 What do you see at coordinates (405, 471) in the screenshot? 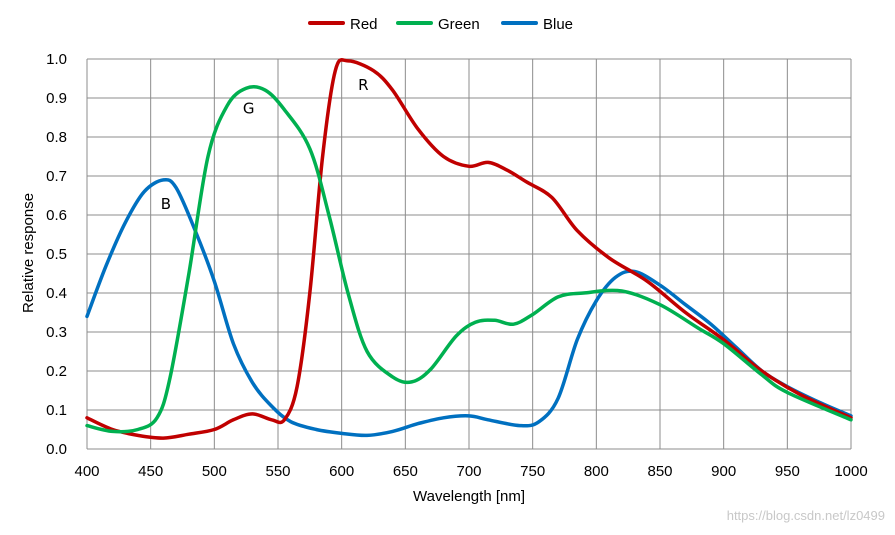
I see `x-tick-label-650: 650` at bounding box center [405, 471].